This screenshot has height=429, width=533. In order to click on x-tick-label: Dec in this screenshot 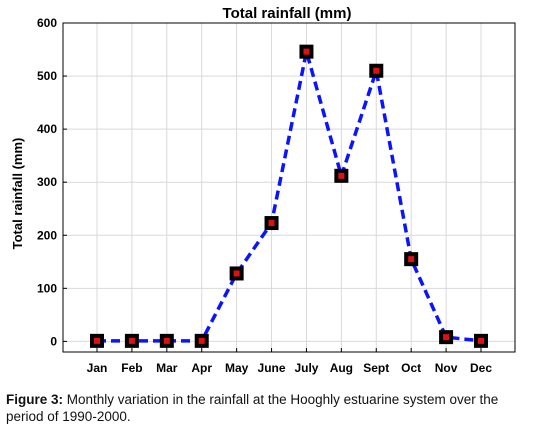, I will do `click(481, 368)`.